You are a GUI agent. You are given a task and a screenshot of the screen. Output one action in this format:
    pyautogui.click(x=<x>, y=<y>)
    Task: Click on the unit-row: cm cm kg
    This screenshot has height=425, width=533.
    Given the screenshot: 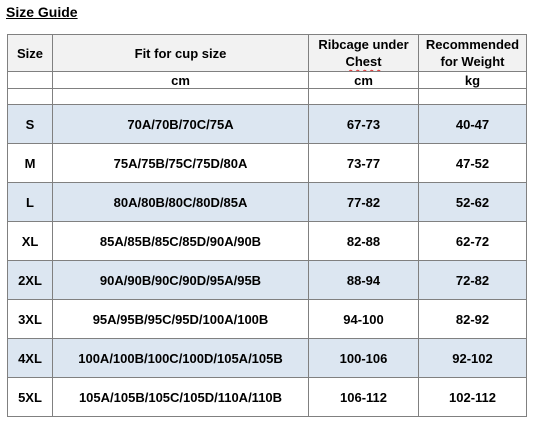 What is the action you would take?
    pyautogui.click(x=267, y=80)
    